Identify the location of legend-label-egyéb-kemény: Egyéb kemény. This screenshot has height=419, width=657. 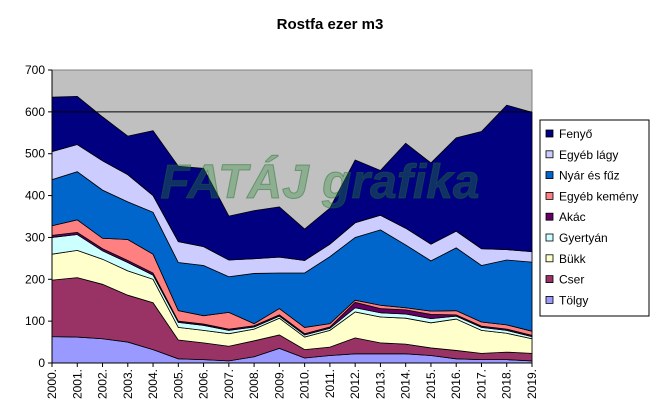
(598, 196).